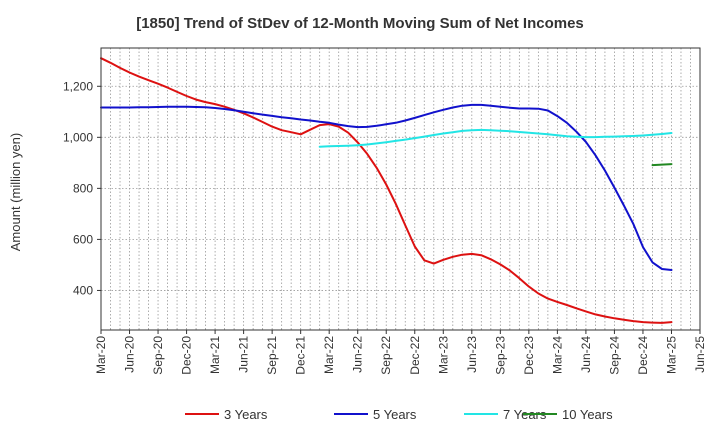  What do you see at coordinates (587, 414) in the screenshot?
I see `legend-label: 10 Years` at bounding box center [587, 414].